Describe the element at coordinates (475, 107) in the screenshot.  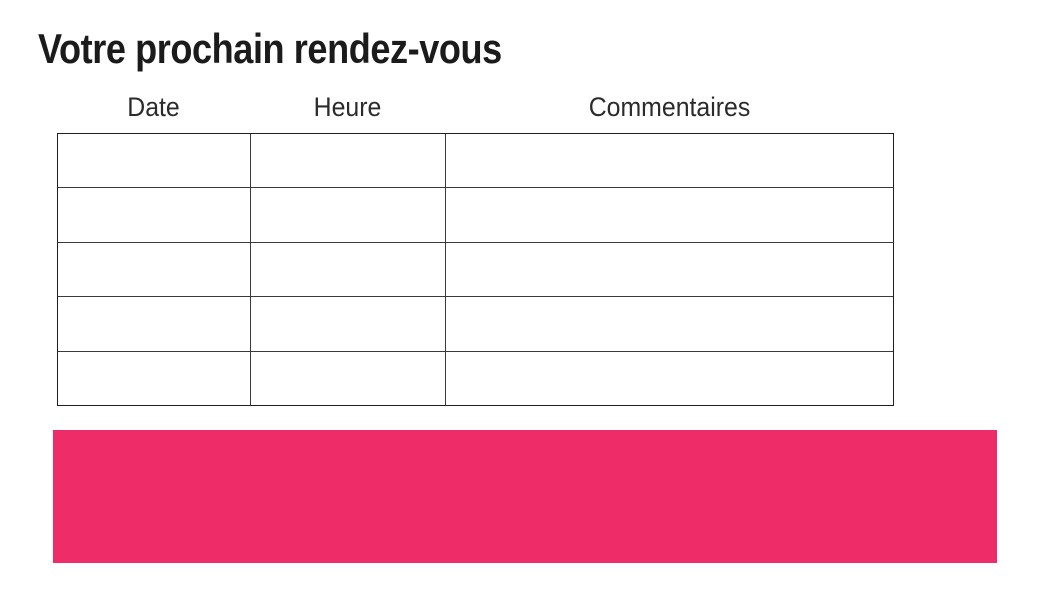
I see `table-header-row: Date Heure Commentaires` at that location.